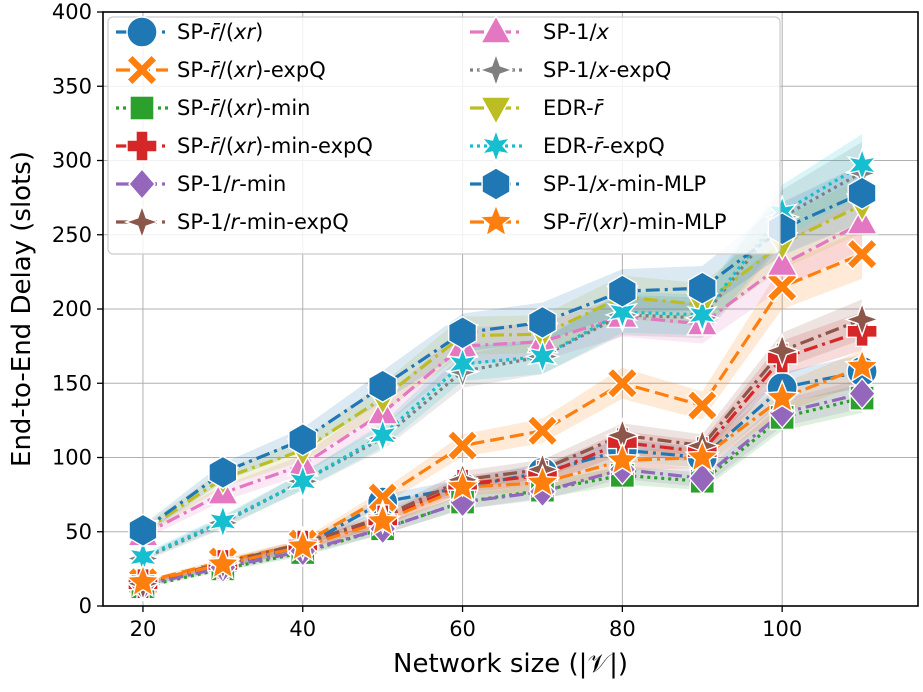 This screenshot has width=923, height=692. I want to click on point-series-11-x90, so click(702, 455).